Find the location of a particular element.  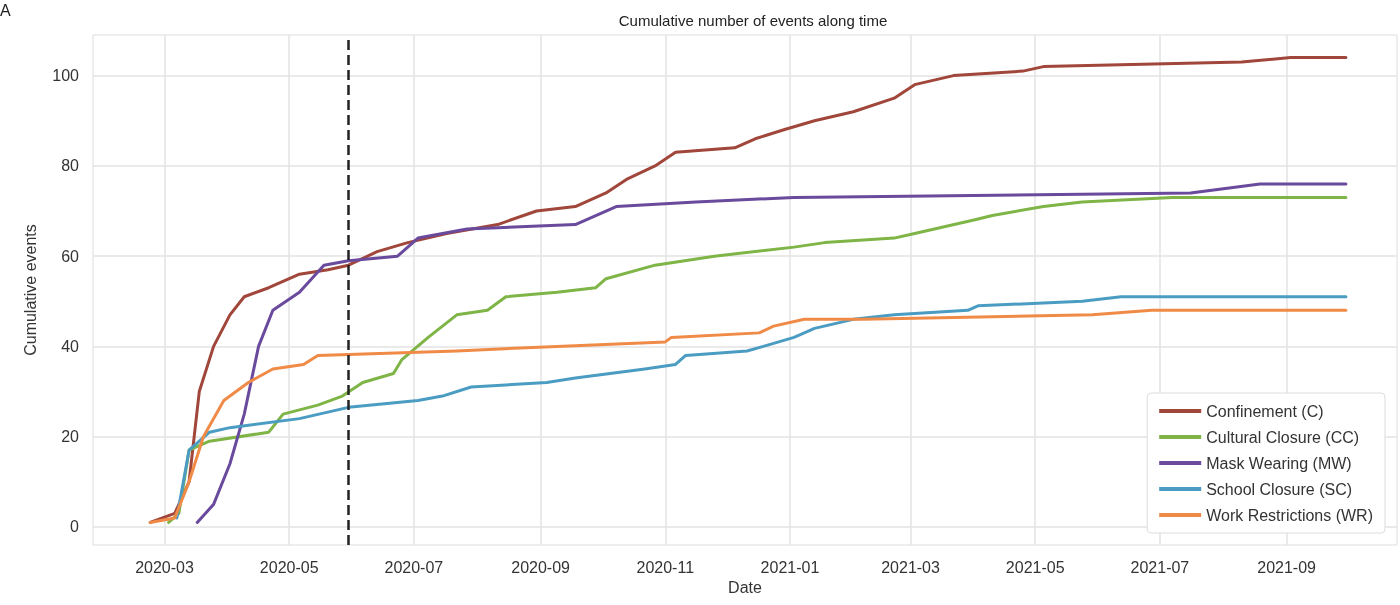

legend-label: Cultural Closure (CC) is located at coordinates (1283, 437).